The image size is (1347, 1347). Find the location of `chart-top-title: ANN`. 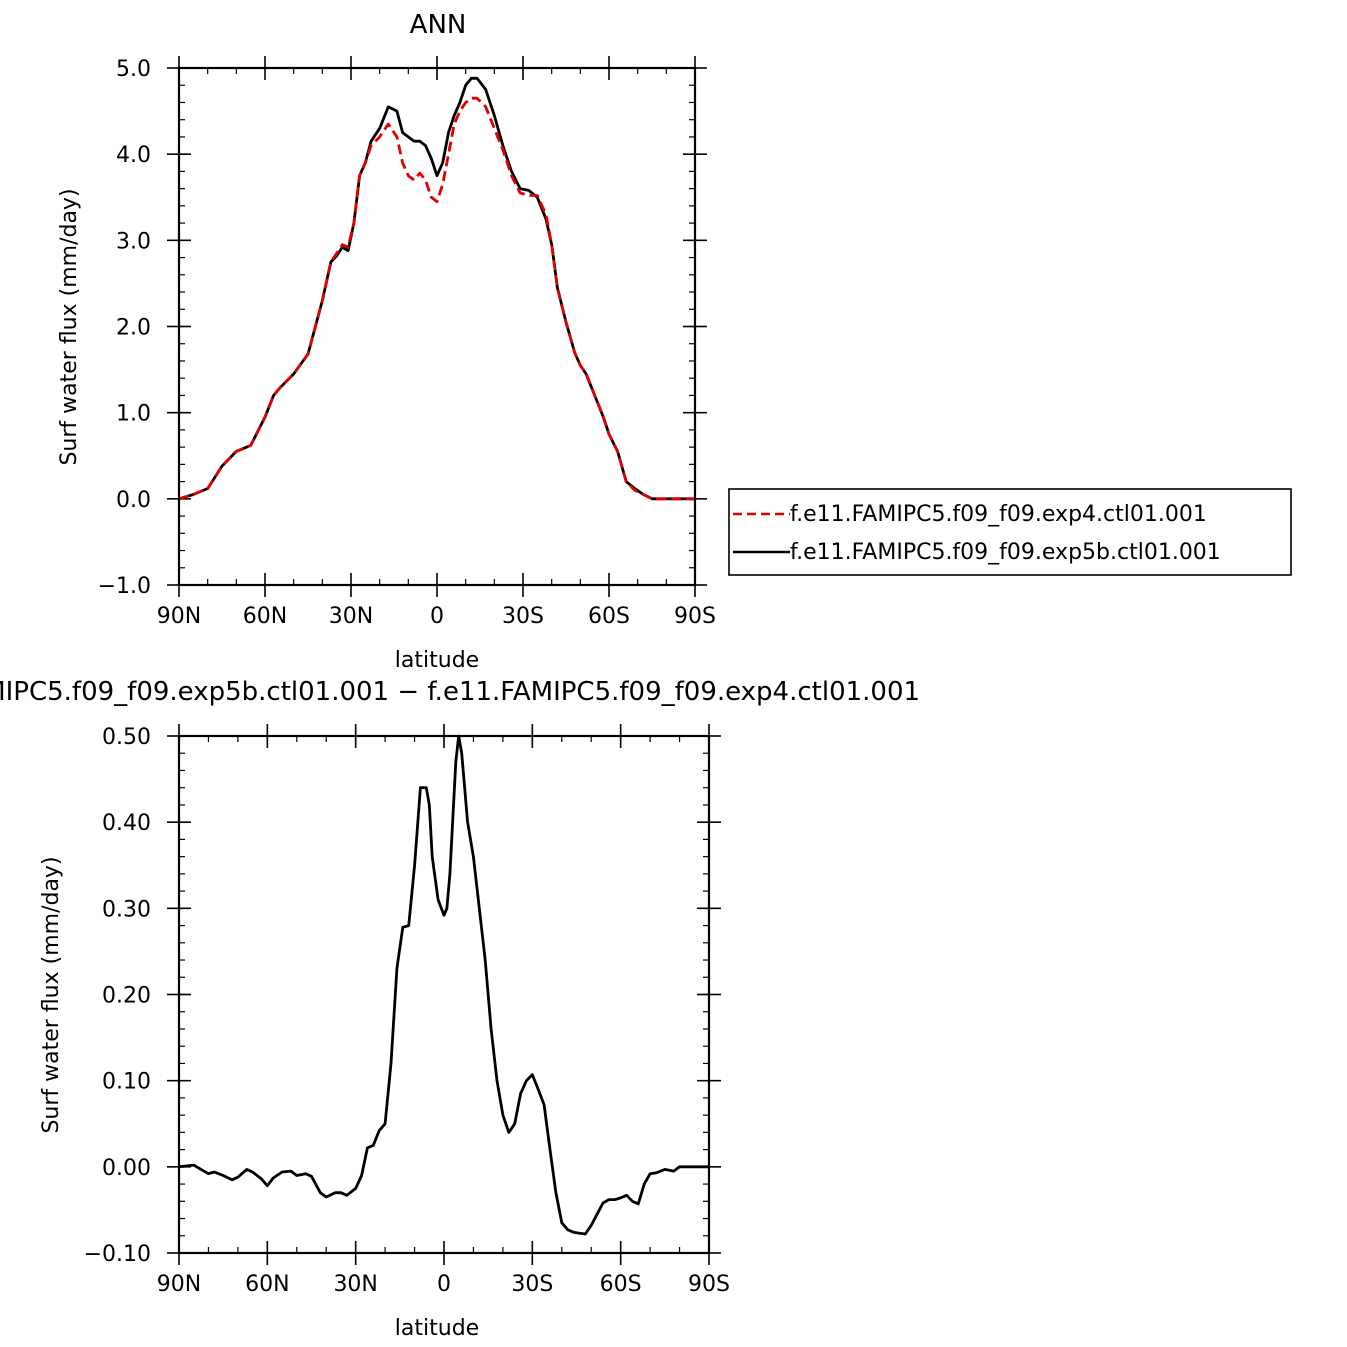

chart-top-title: ANN is located at coordinates (438, 25).